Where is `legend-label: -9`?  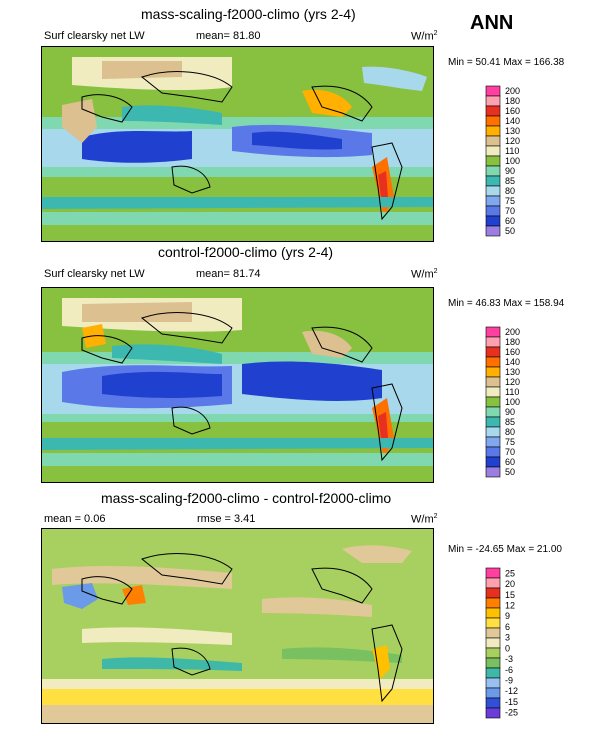 legend-label: -9 is located at coordinates (509, 681).